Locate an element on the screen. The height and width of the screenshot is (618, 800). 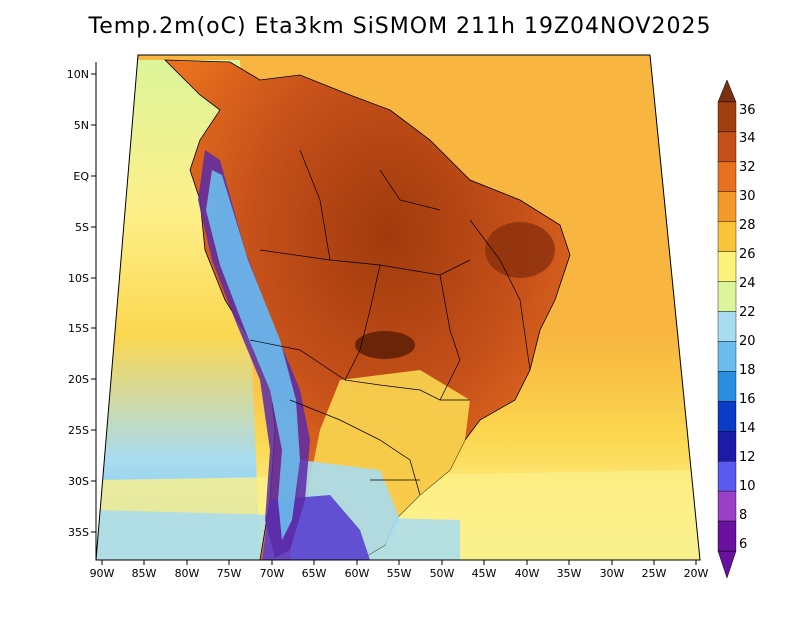
colorbar-label: 22 is located at coordinates (747, 312).